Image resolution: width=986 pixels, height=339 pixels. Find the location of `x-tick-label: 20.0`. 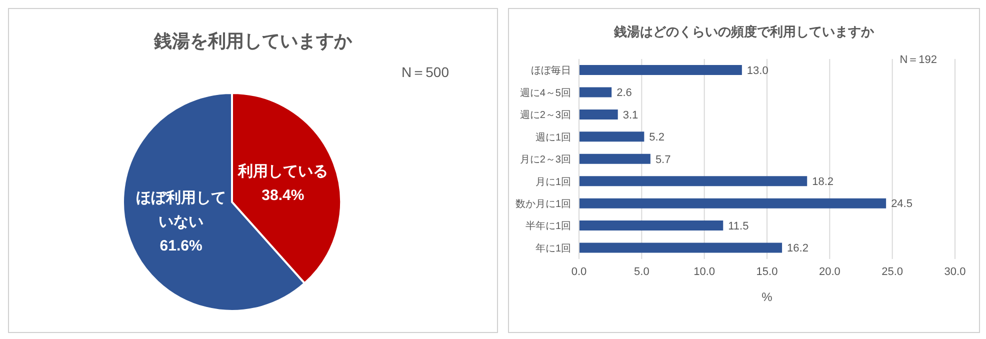

x-tick-label: 20.0 is located at coordinates (829, 272).